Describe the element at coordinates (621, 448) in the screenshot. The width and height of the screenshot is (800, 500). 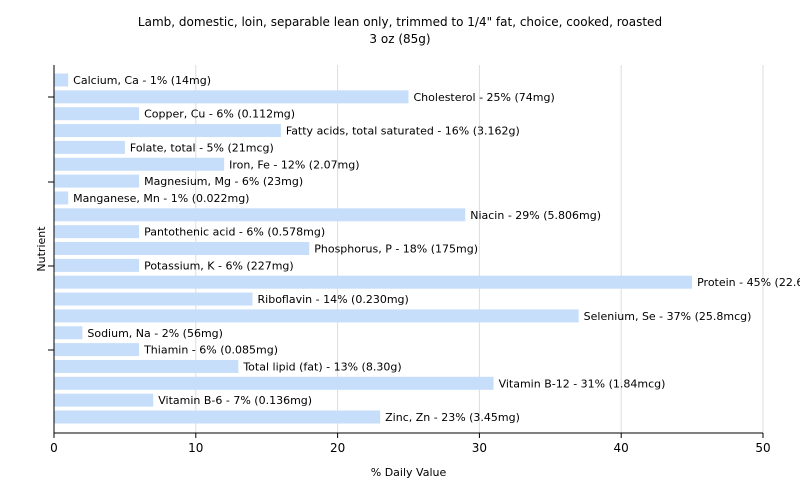
I see `x-tick-label: 40` at that location.